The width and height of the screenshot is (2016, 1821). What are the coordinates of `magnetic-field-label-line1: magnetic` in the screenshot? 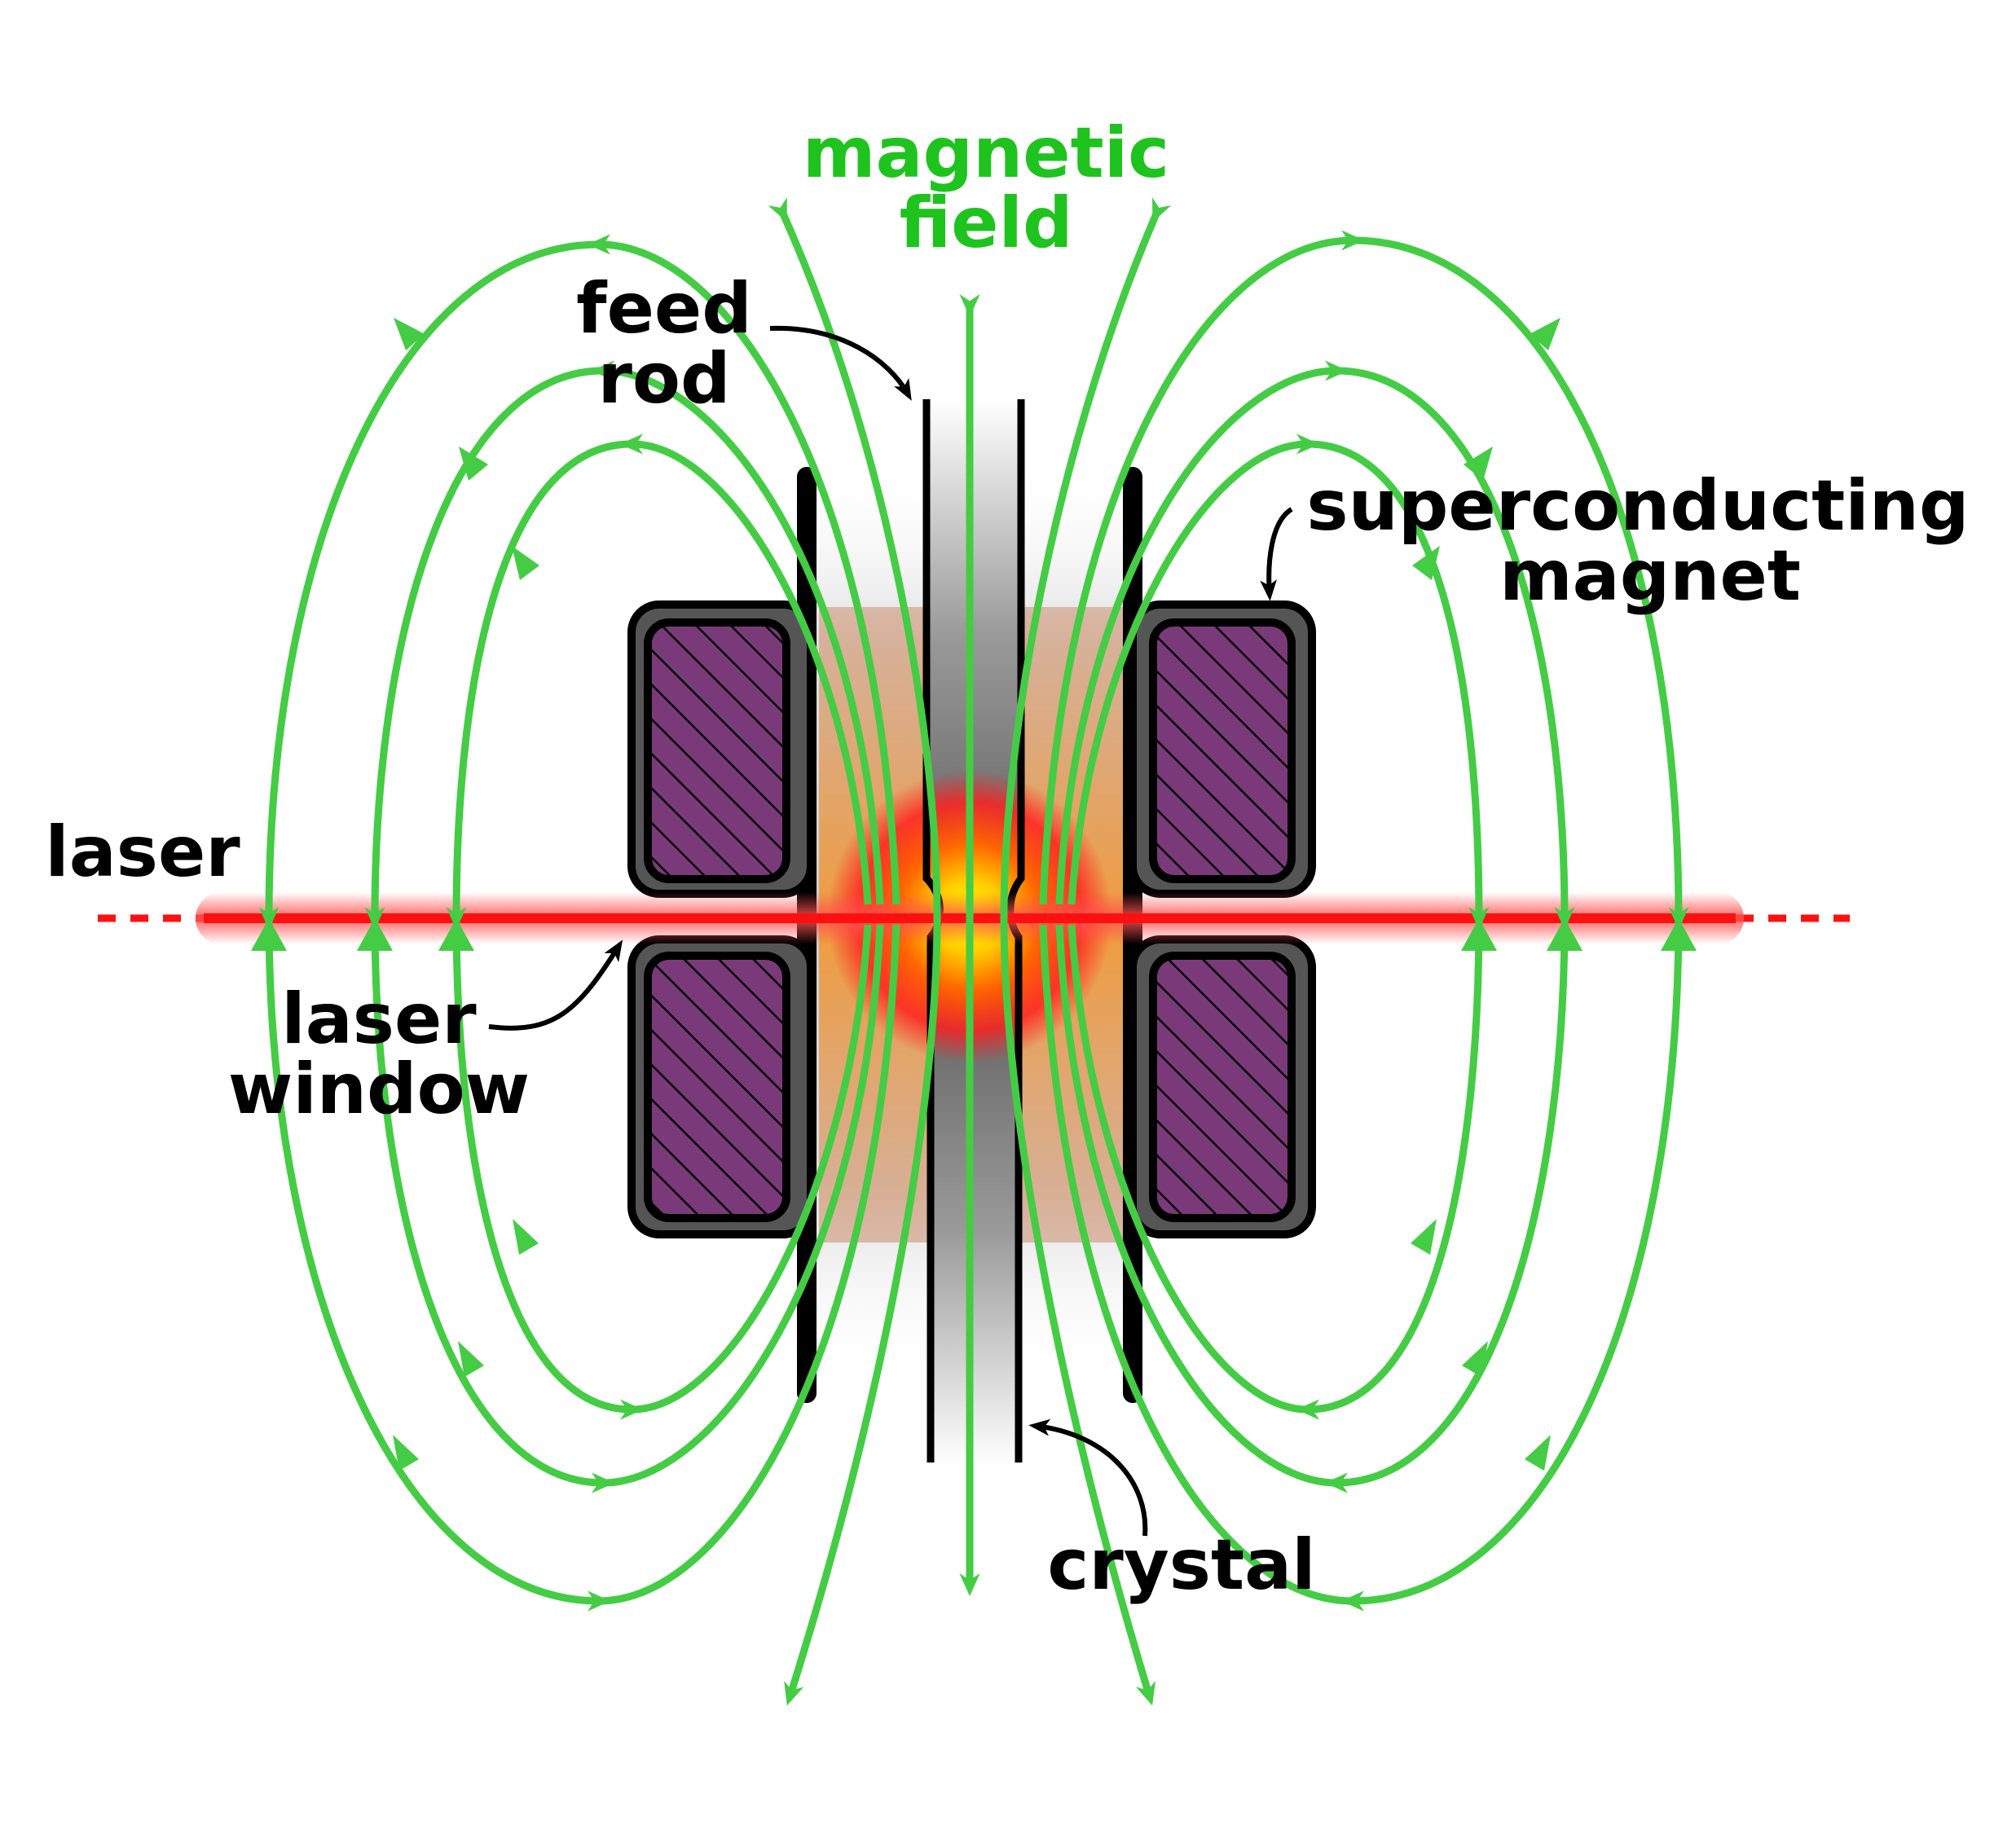 It's located at (986, 153).